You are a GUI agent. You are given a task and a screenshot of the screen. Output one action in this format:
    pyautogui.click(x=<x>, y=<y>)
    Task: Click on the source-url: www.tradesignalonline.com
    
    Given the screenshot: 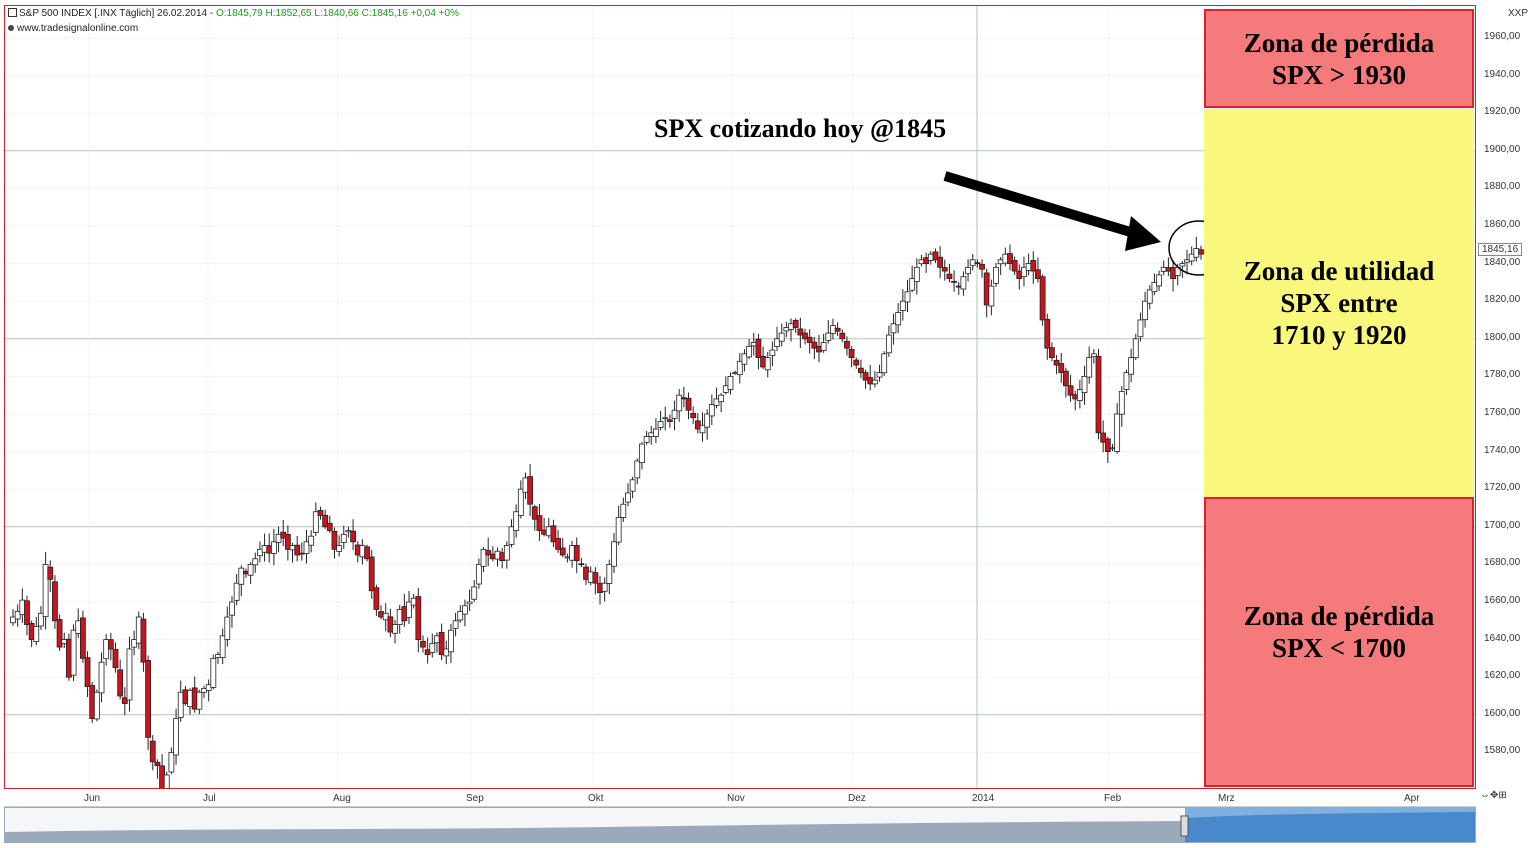 What is the action you would take?
    pyautogui.click(x=78, y=28)
    